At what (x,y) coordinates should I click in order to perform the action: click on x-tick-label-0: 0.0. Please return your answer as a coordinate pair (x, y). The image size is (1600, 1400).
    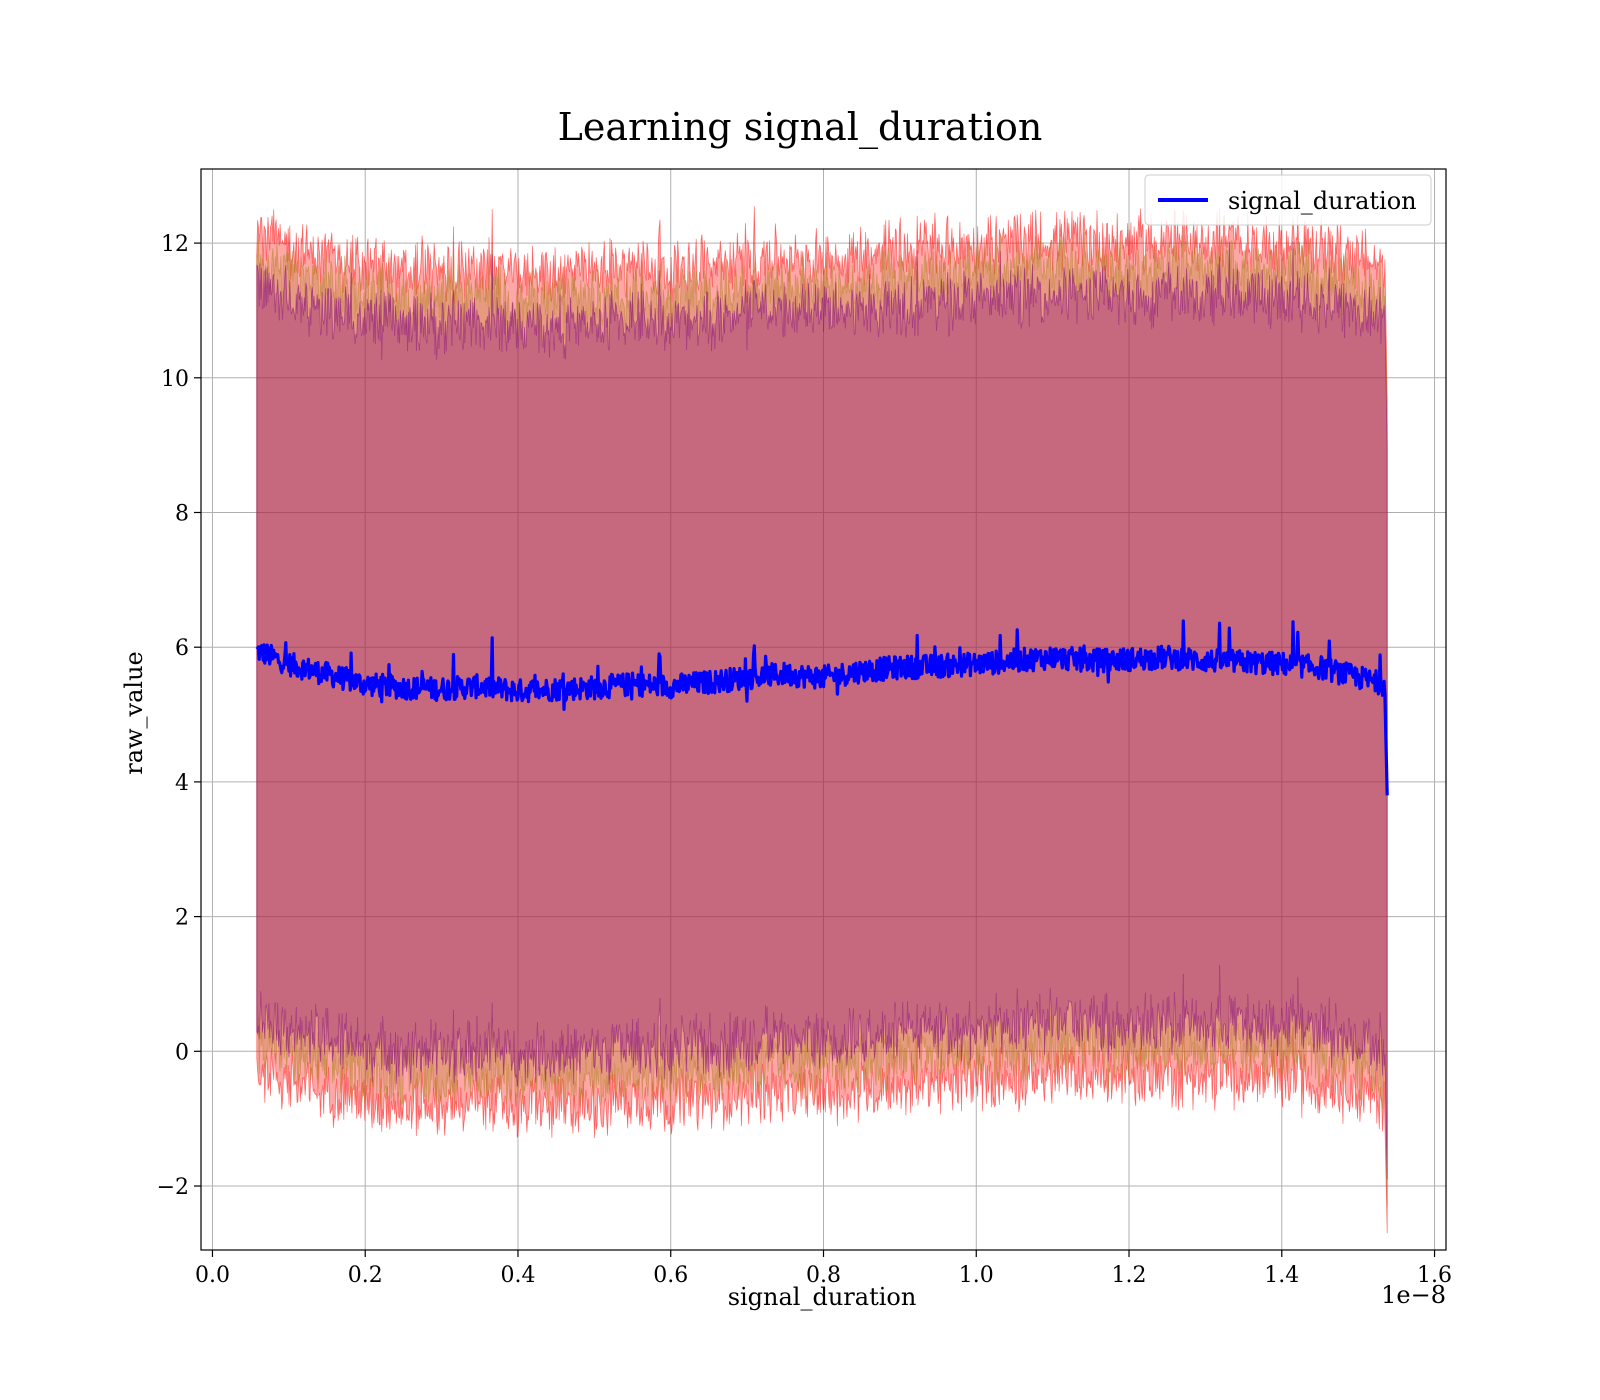
    Looking at the image, I should click on (212, 1275).